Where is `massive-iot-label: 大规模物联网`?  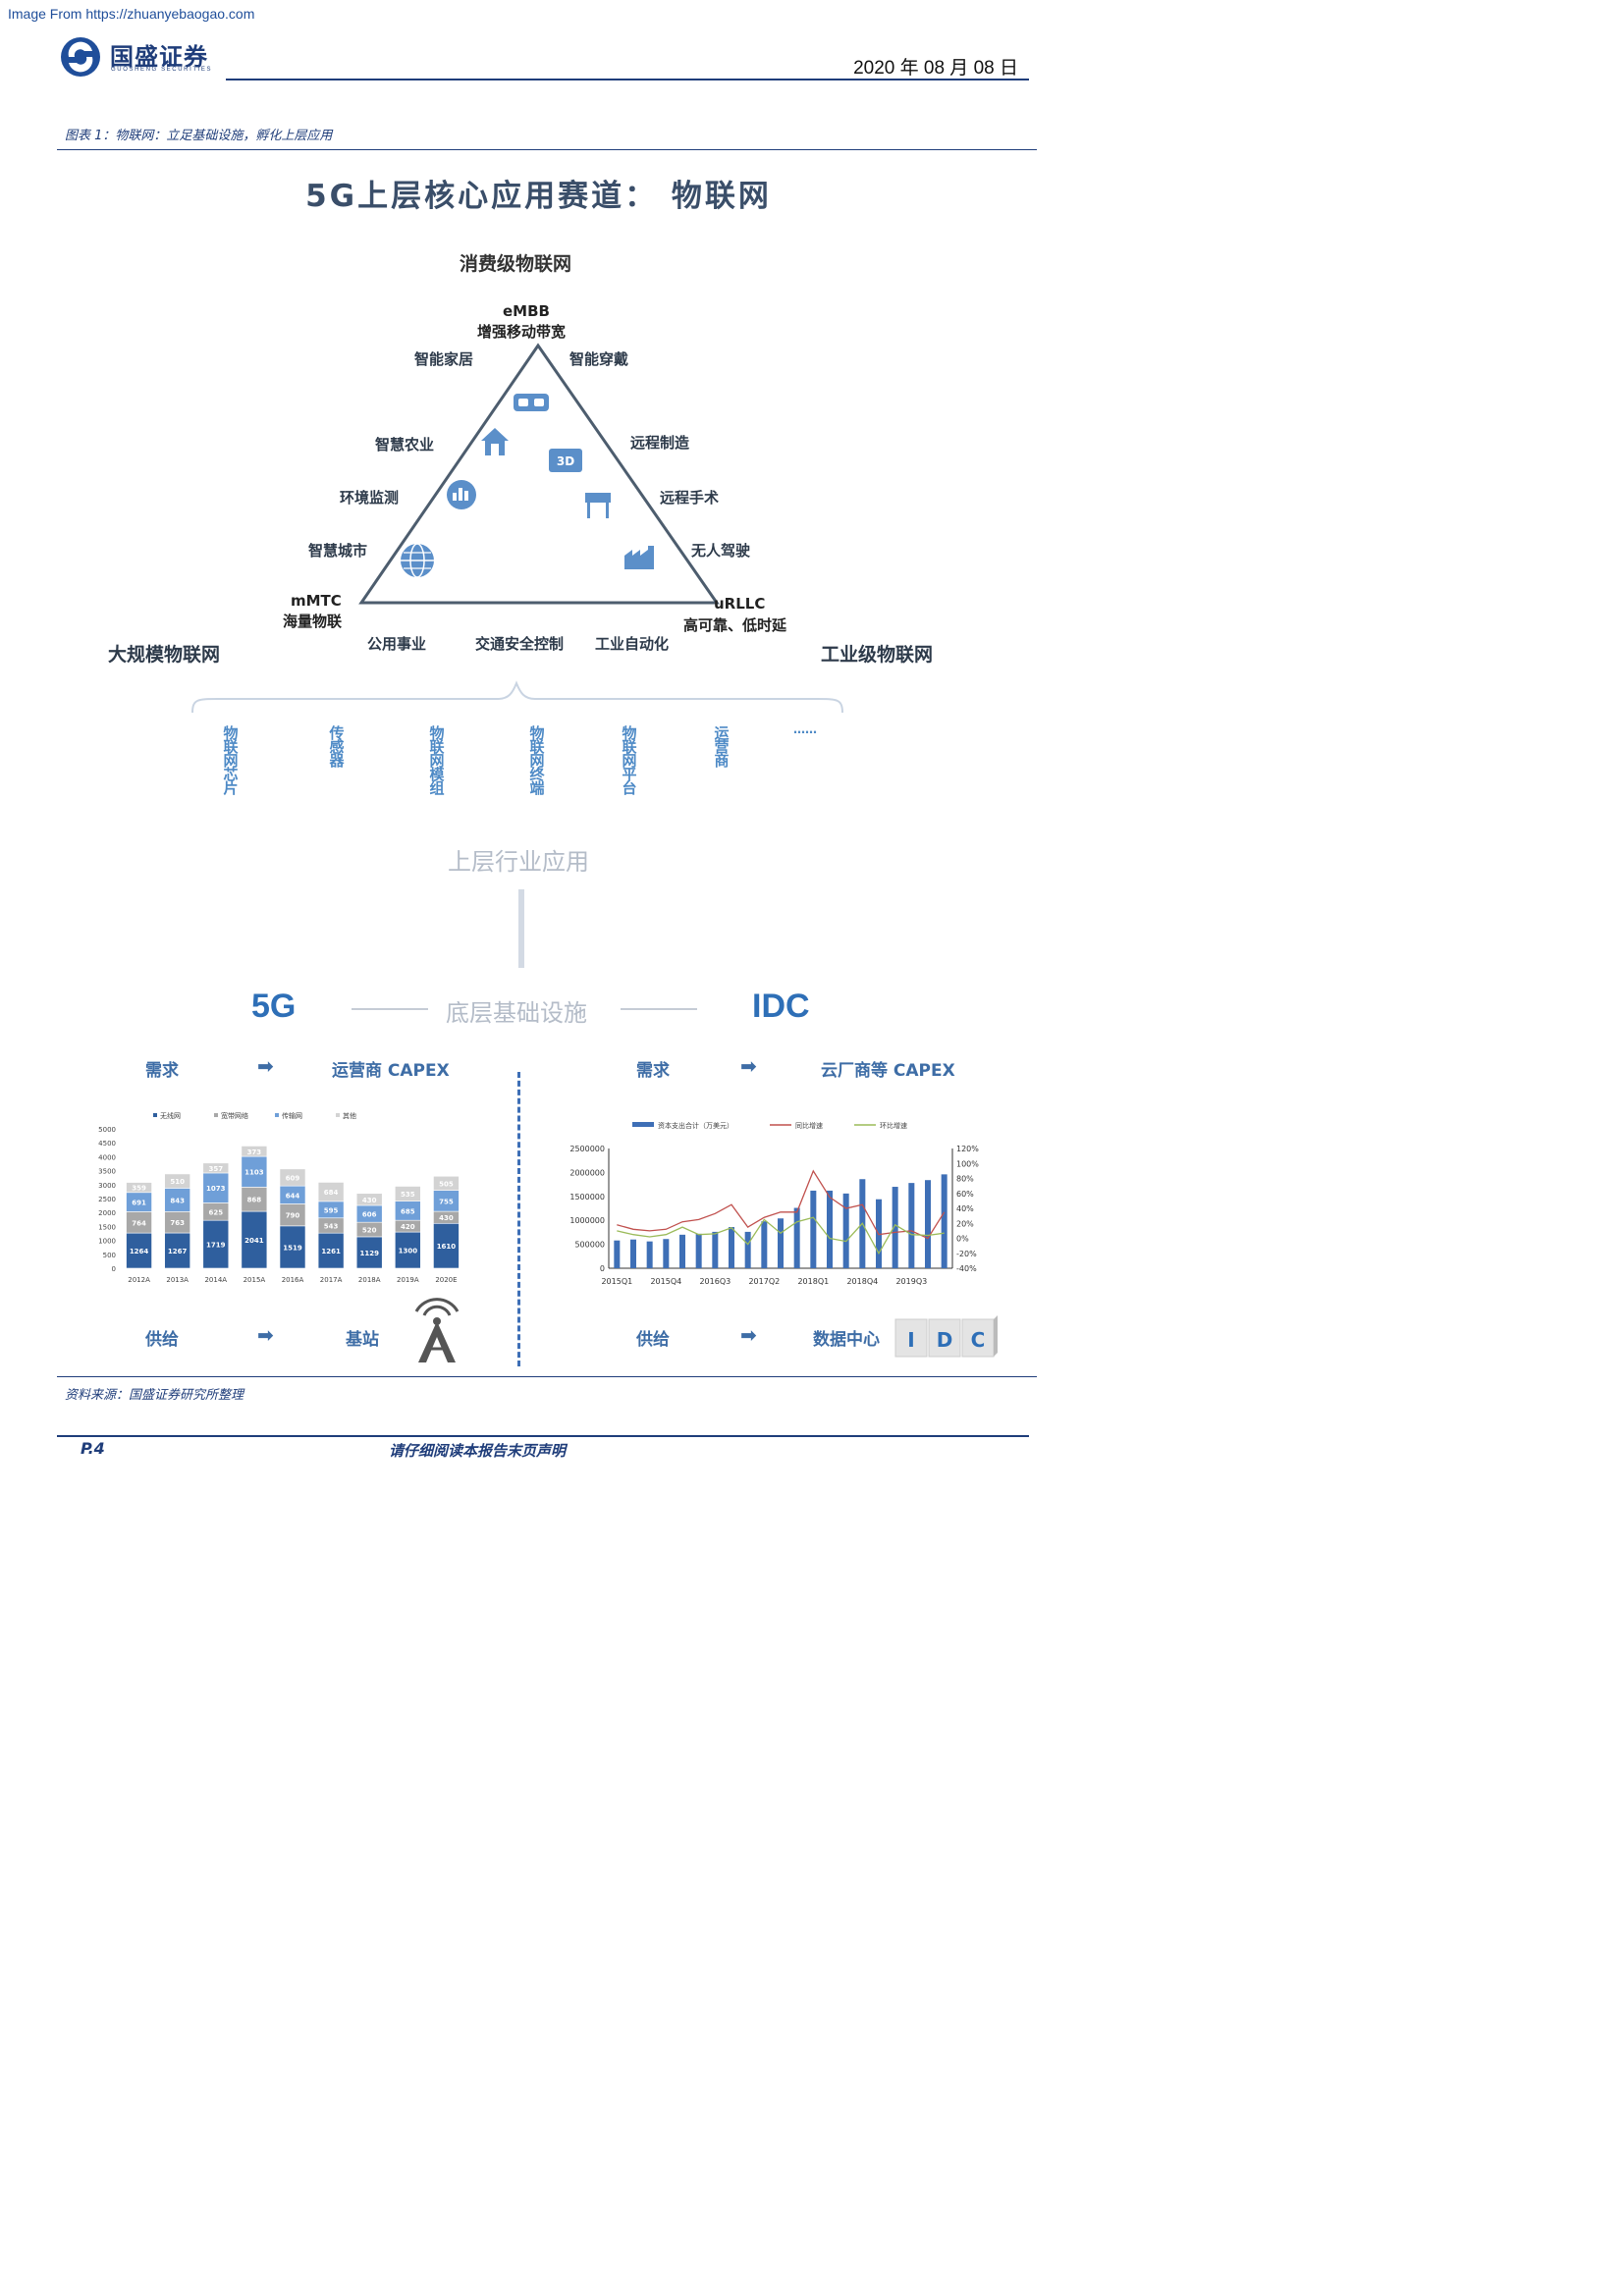
massive-iot-label: 大规模物联网 is located at coordinates (164, 655).